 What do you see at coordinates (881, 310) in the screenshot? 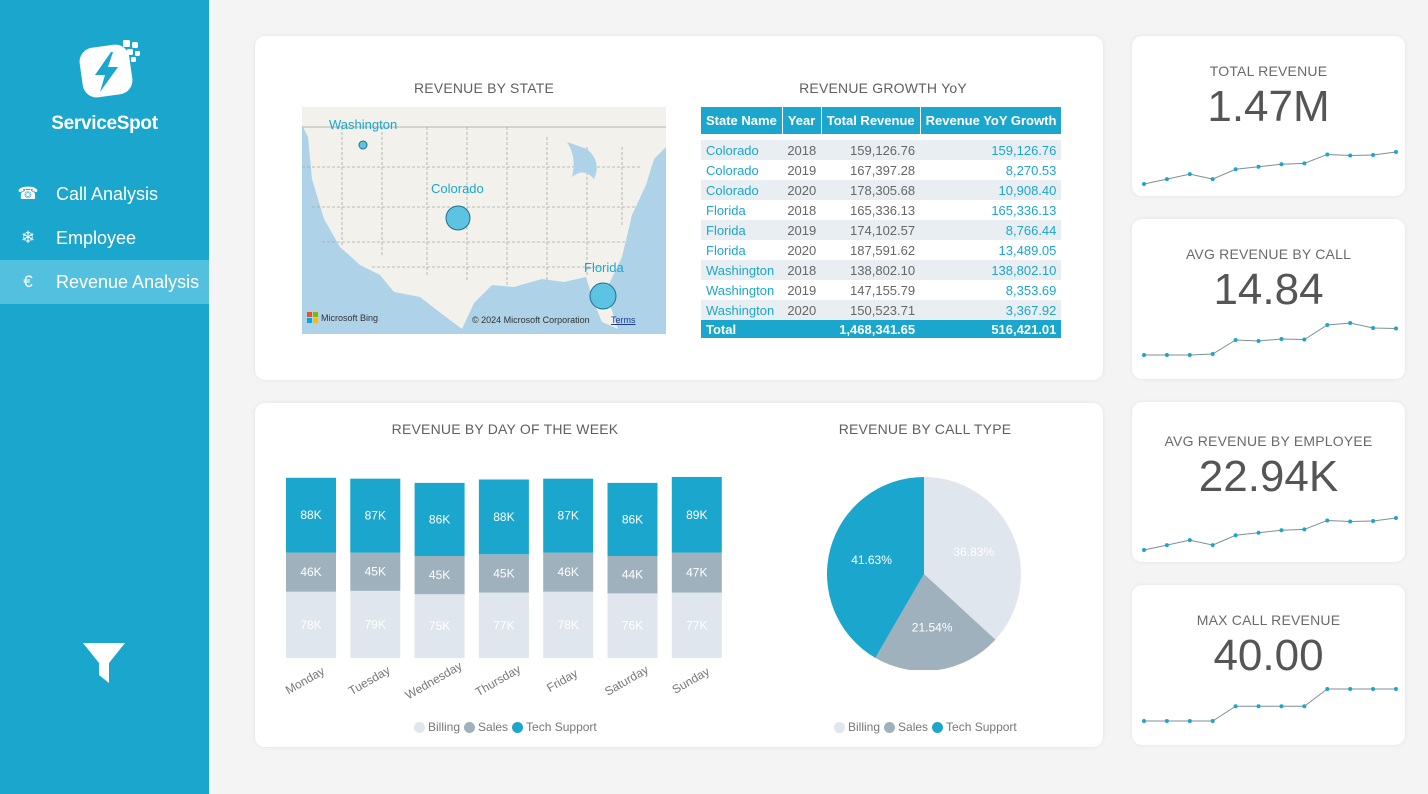
I see `table-row: Washington 2020 150,523.71 3,367.92` at bounding box center [881, 310].